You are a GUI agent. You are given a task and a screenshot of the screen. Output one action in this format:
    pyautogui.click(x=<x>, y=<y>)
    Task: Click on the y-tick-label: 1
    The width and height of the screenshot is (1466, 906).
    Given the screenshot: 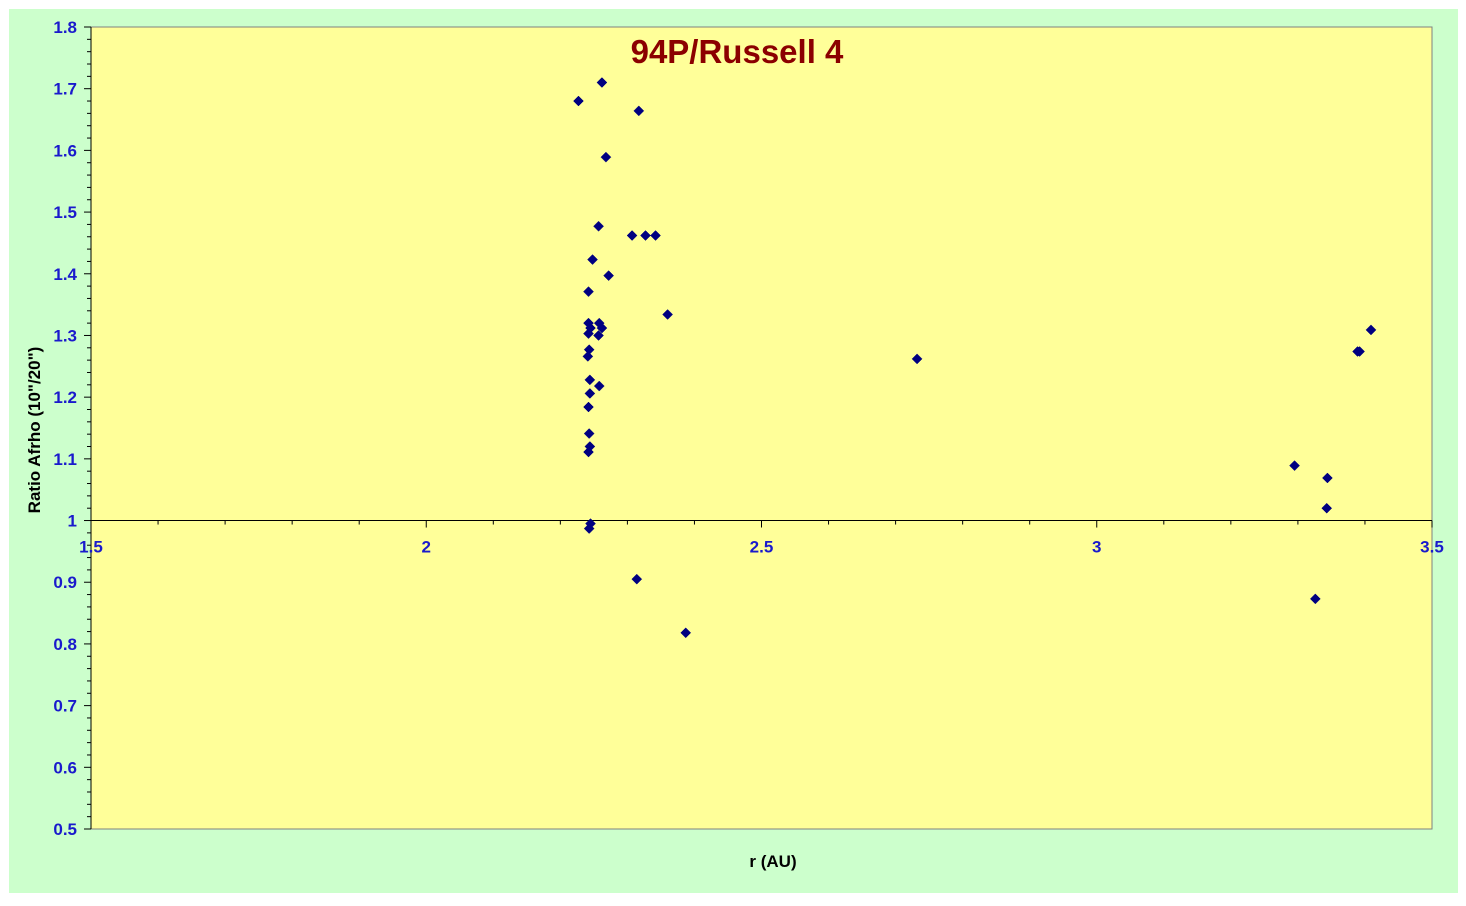 What is the action you would take?
    pyautogui.click(x=72, y=521)
    